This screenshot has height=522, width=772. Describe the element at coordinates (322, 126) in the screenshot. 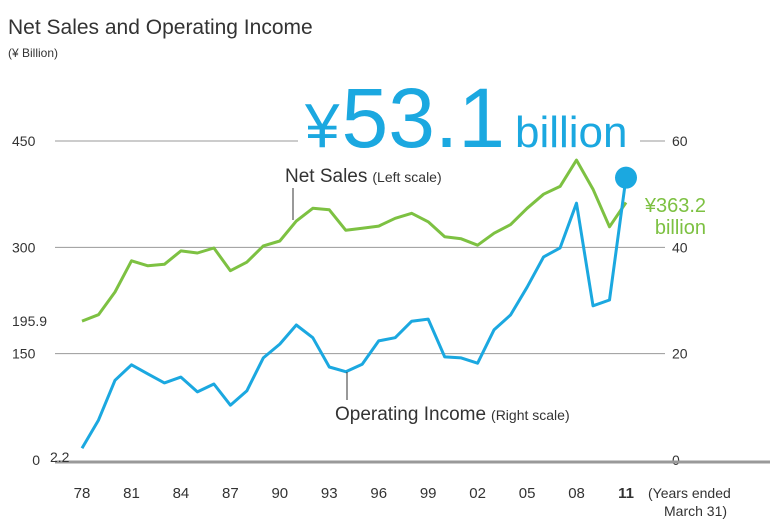

I see `headline-symbol: ¥` at that location.